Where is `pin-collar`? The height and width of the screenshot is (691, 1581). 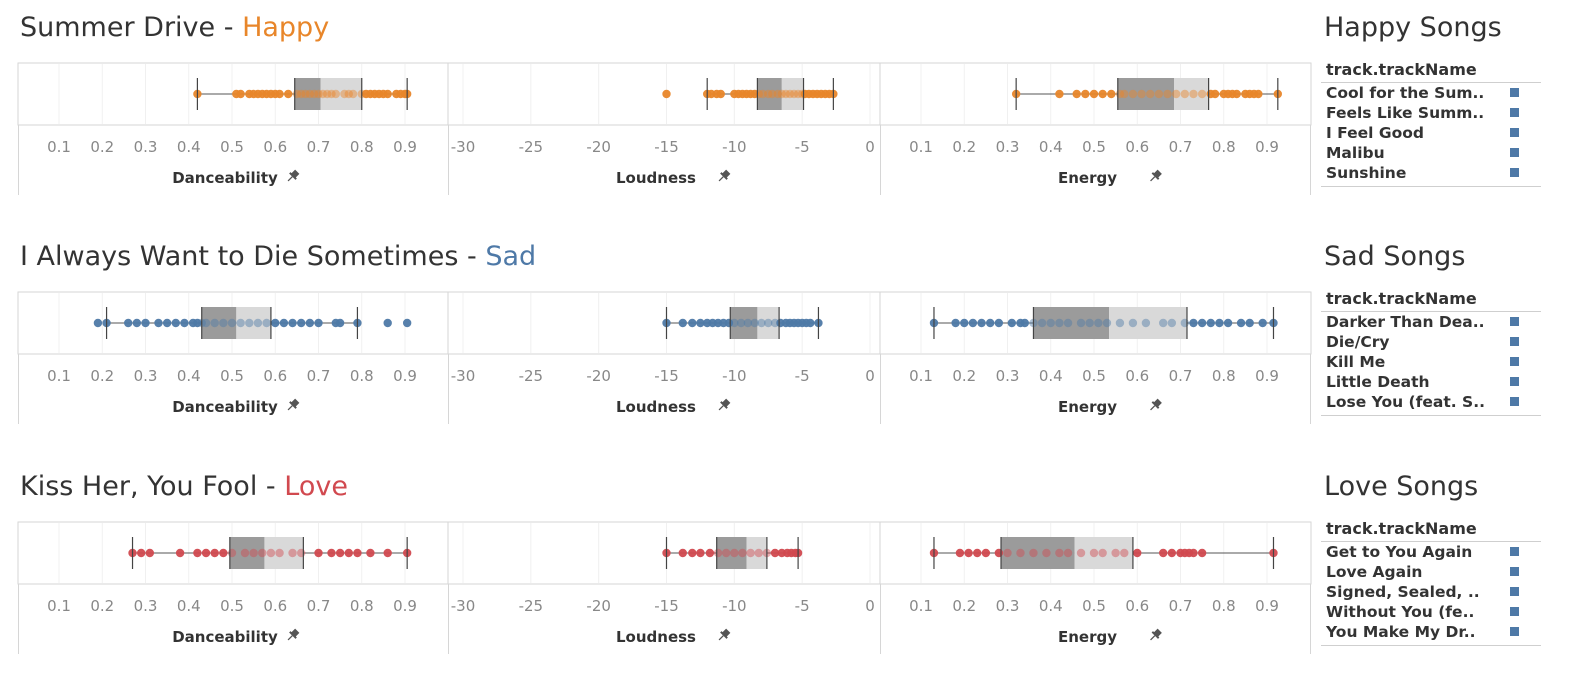
pin-collar is located at coordinates (1155, 405).